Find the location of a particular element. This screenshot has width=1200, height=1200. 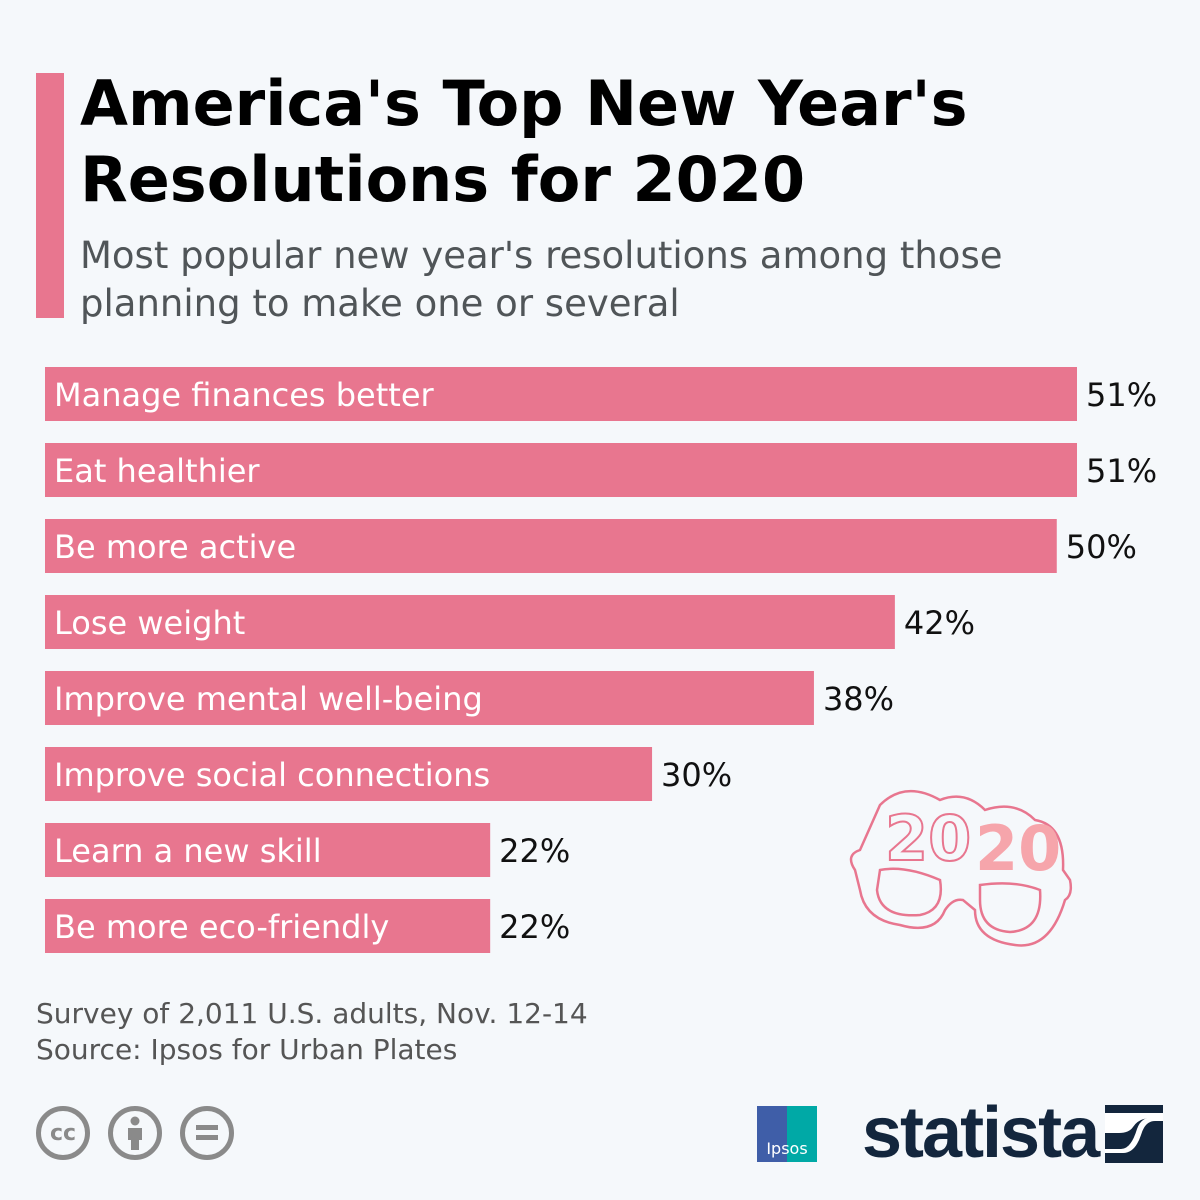

bar-category-label: Be more active is located at coordinates (175, 547).